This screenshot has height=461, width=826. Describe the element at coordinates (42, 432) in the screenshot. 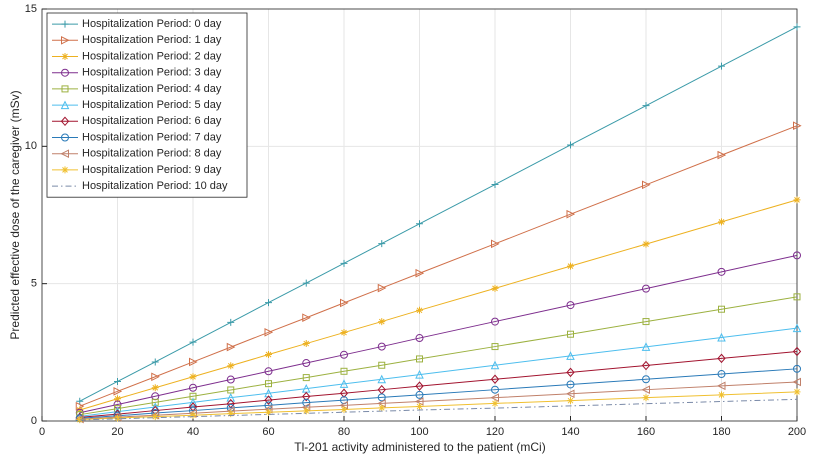

I see `x-tick-label: 0` at that location.